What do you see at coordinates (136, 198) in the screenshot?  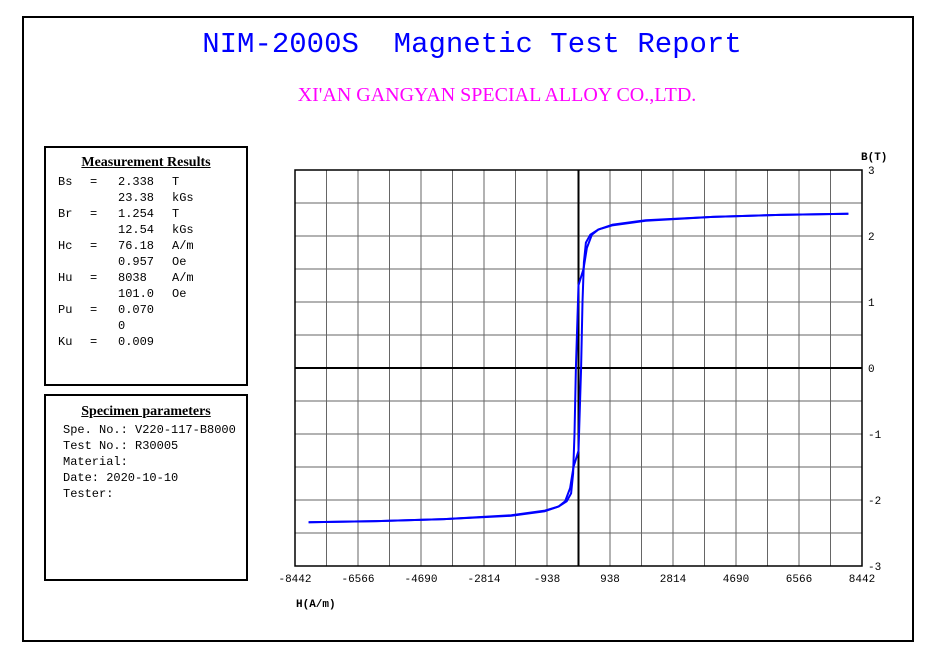 I see `measurement-cell: 23.38` at bounding box center [136, 198].